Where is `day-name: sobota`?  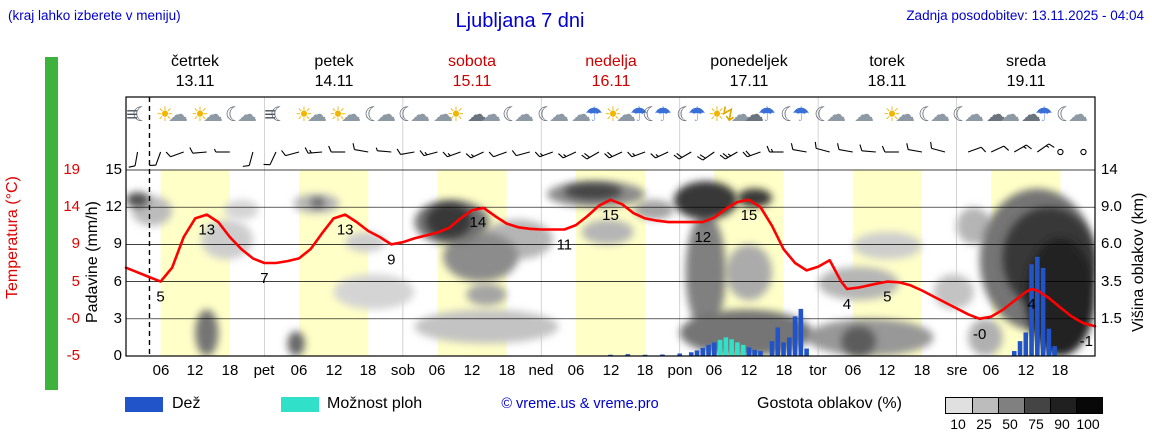
day-name: sobota is located at coordinates (472, 61).